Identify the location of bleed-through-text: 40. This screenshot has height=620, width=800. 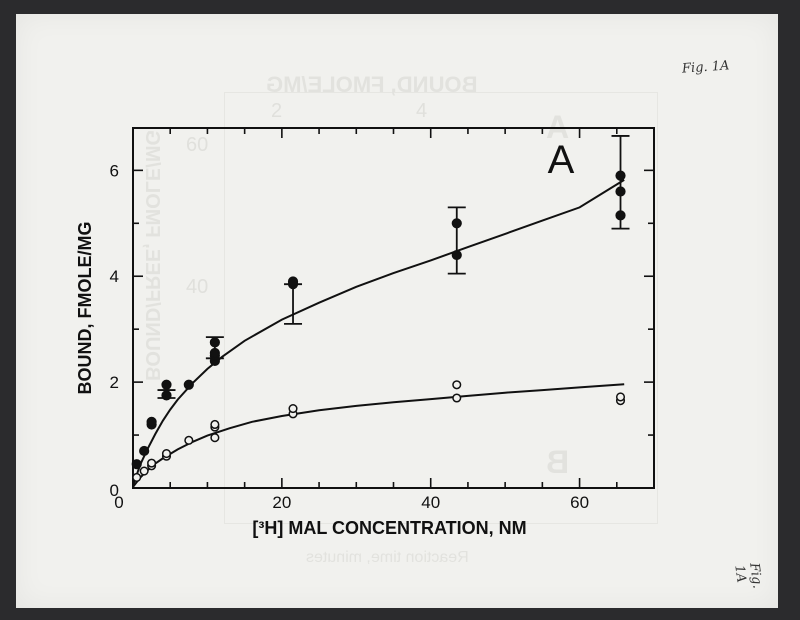
(197, 287).